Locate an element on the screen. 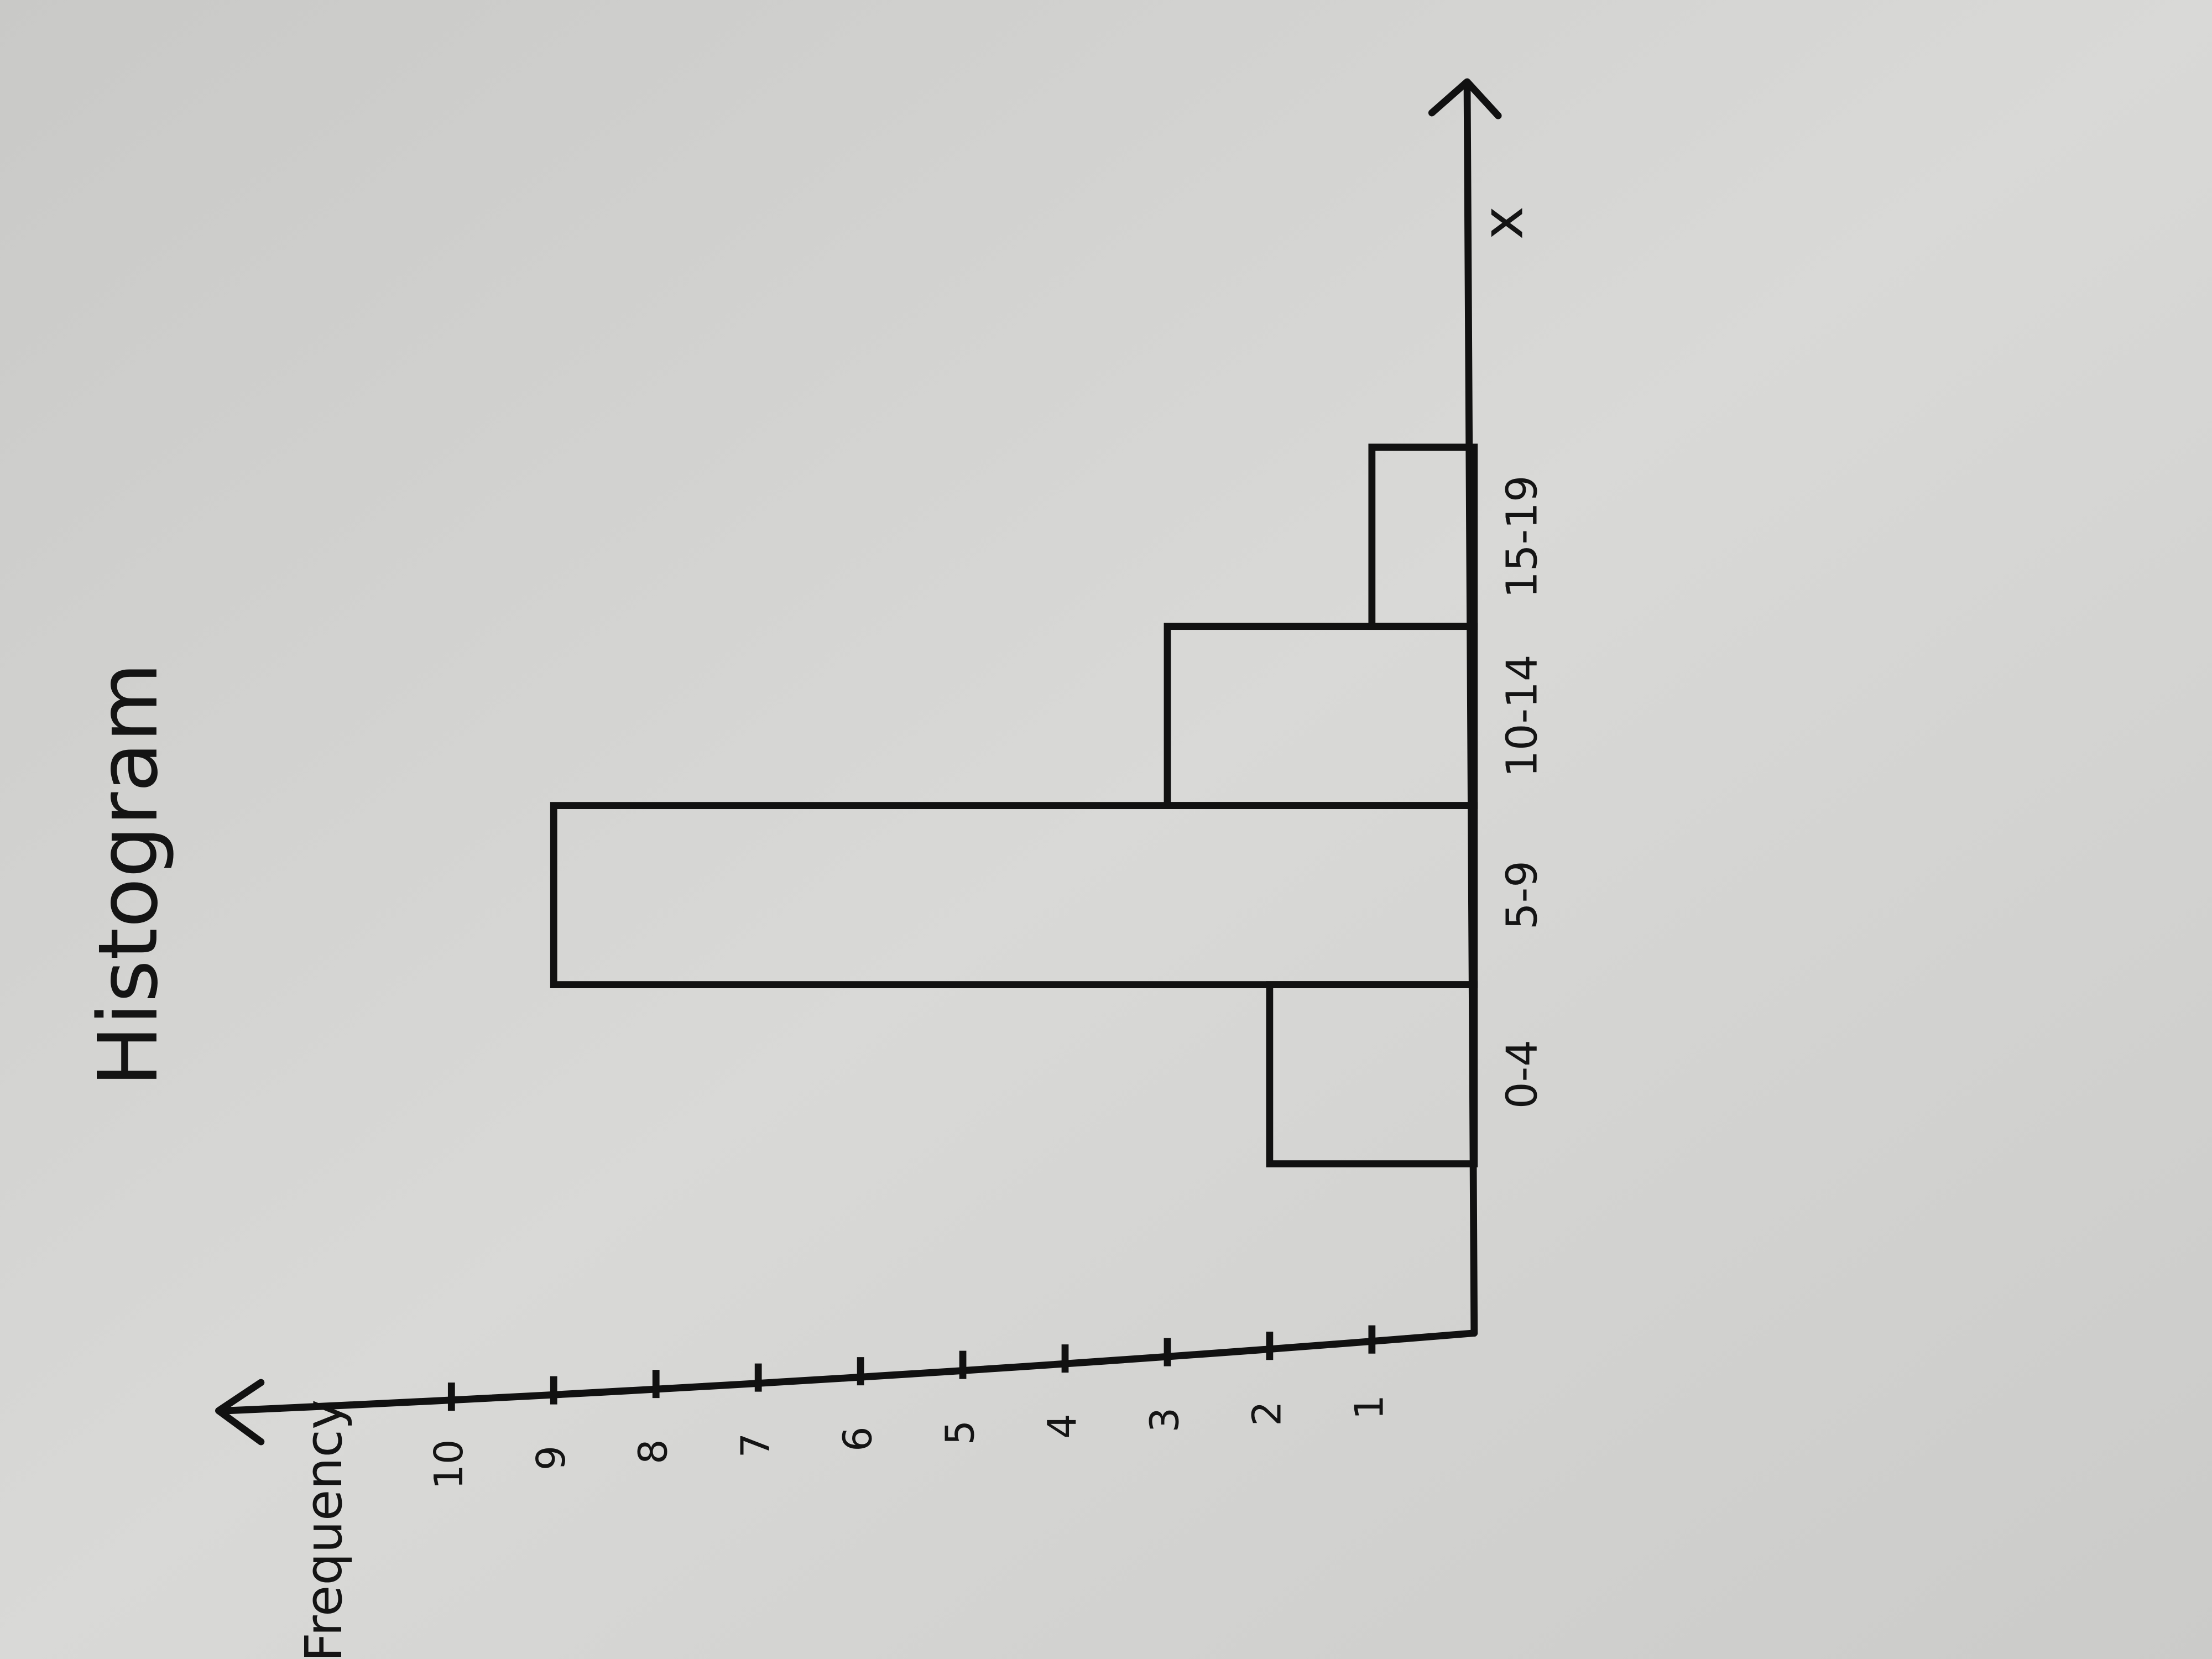 The image size is (2212, 1659). y-axis-arrow is located at coordinates (240, 1413).